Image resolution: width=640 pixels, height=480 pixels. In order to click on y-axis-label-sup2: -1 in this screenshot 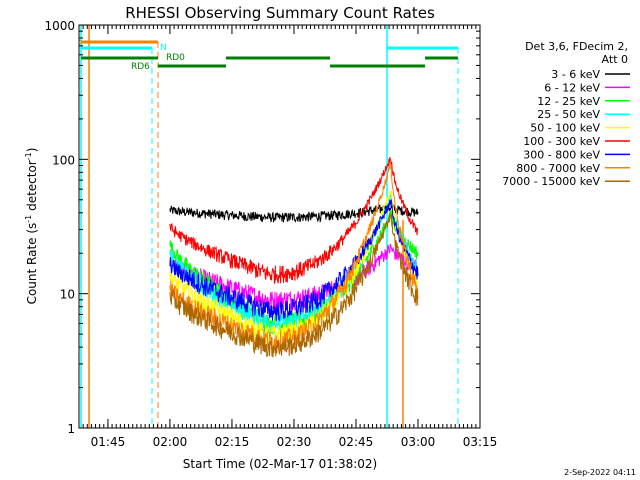, I will do `click(28, 156)`.